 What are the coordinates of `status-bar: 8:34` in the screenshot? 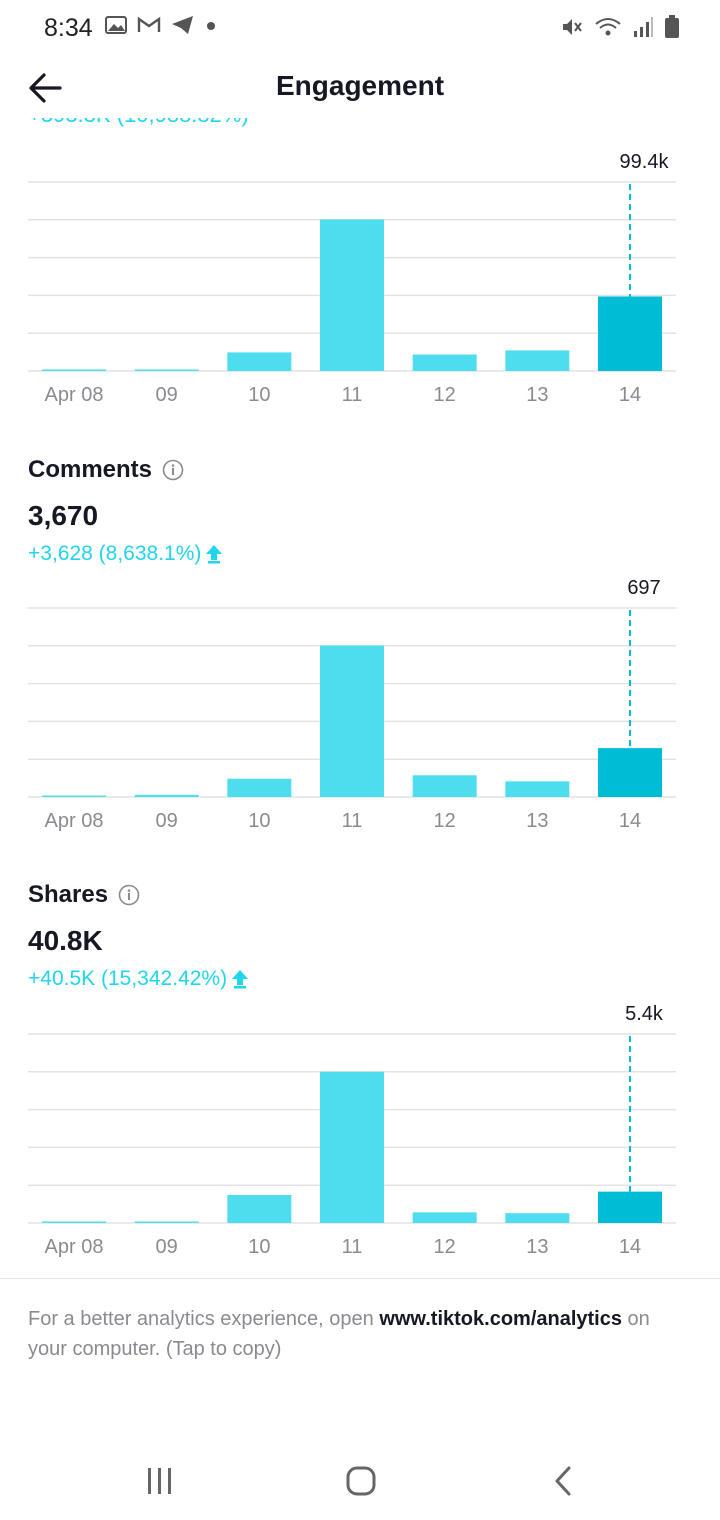 It's located at (360, 28).